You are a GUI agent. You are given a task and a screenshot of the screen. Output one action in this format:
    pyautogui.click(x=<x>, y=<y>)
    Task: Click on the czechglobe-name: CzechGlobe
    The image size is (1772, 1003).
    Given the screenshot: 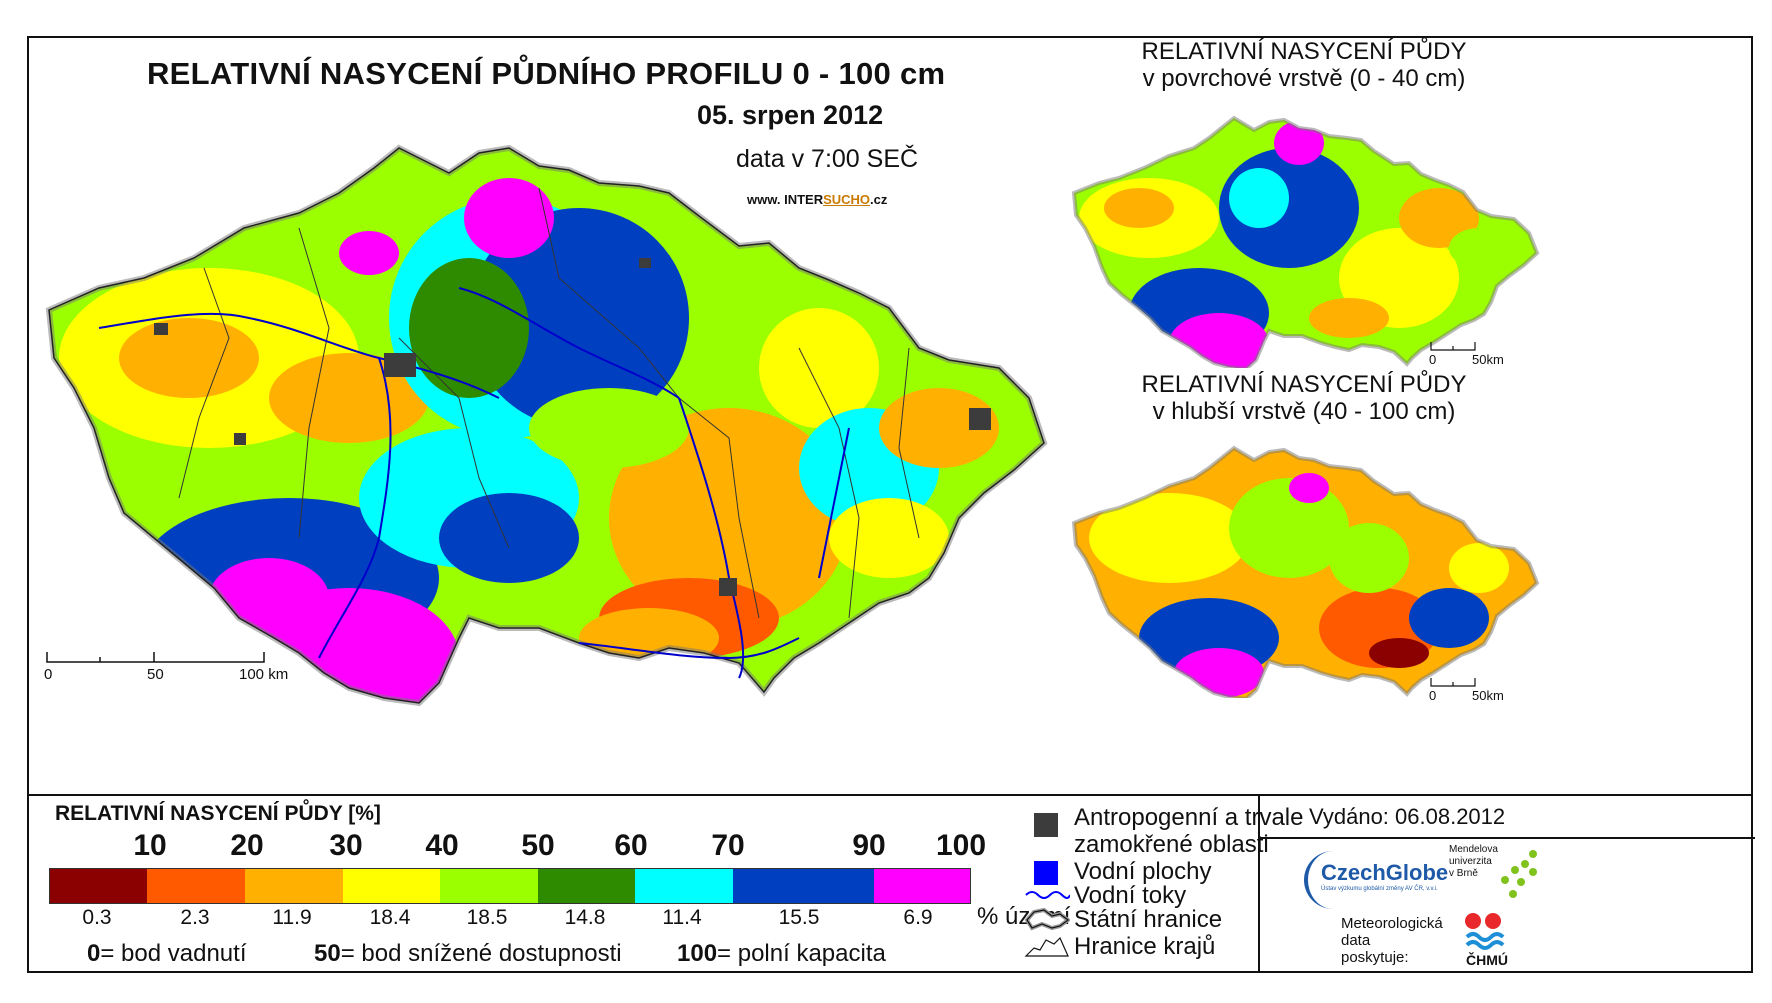 What is the action you would take?
    pyautogui.click(x=1385, y=872)
    